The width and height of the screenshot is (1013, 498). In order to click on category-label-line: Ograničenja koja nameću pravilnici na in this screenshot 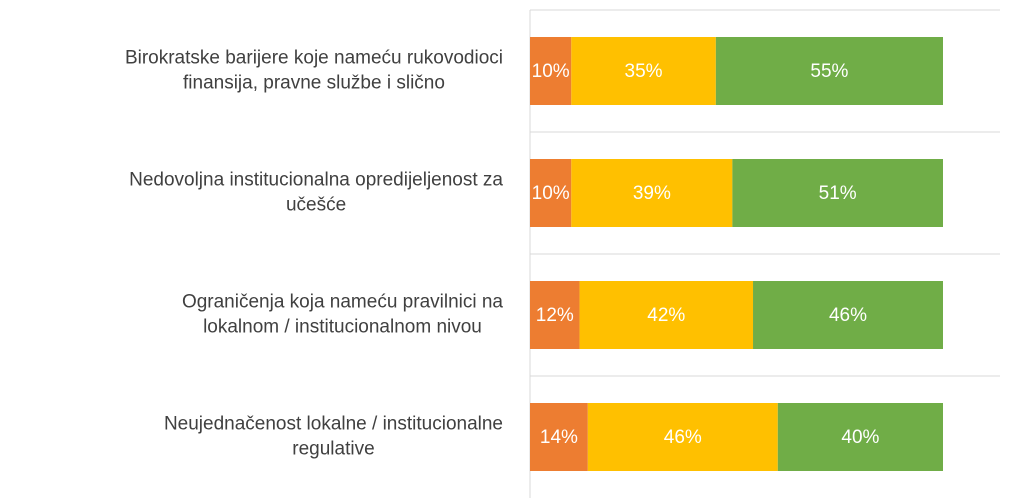, I will do `click(342, 302)`.